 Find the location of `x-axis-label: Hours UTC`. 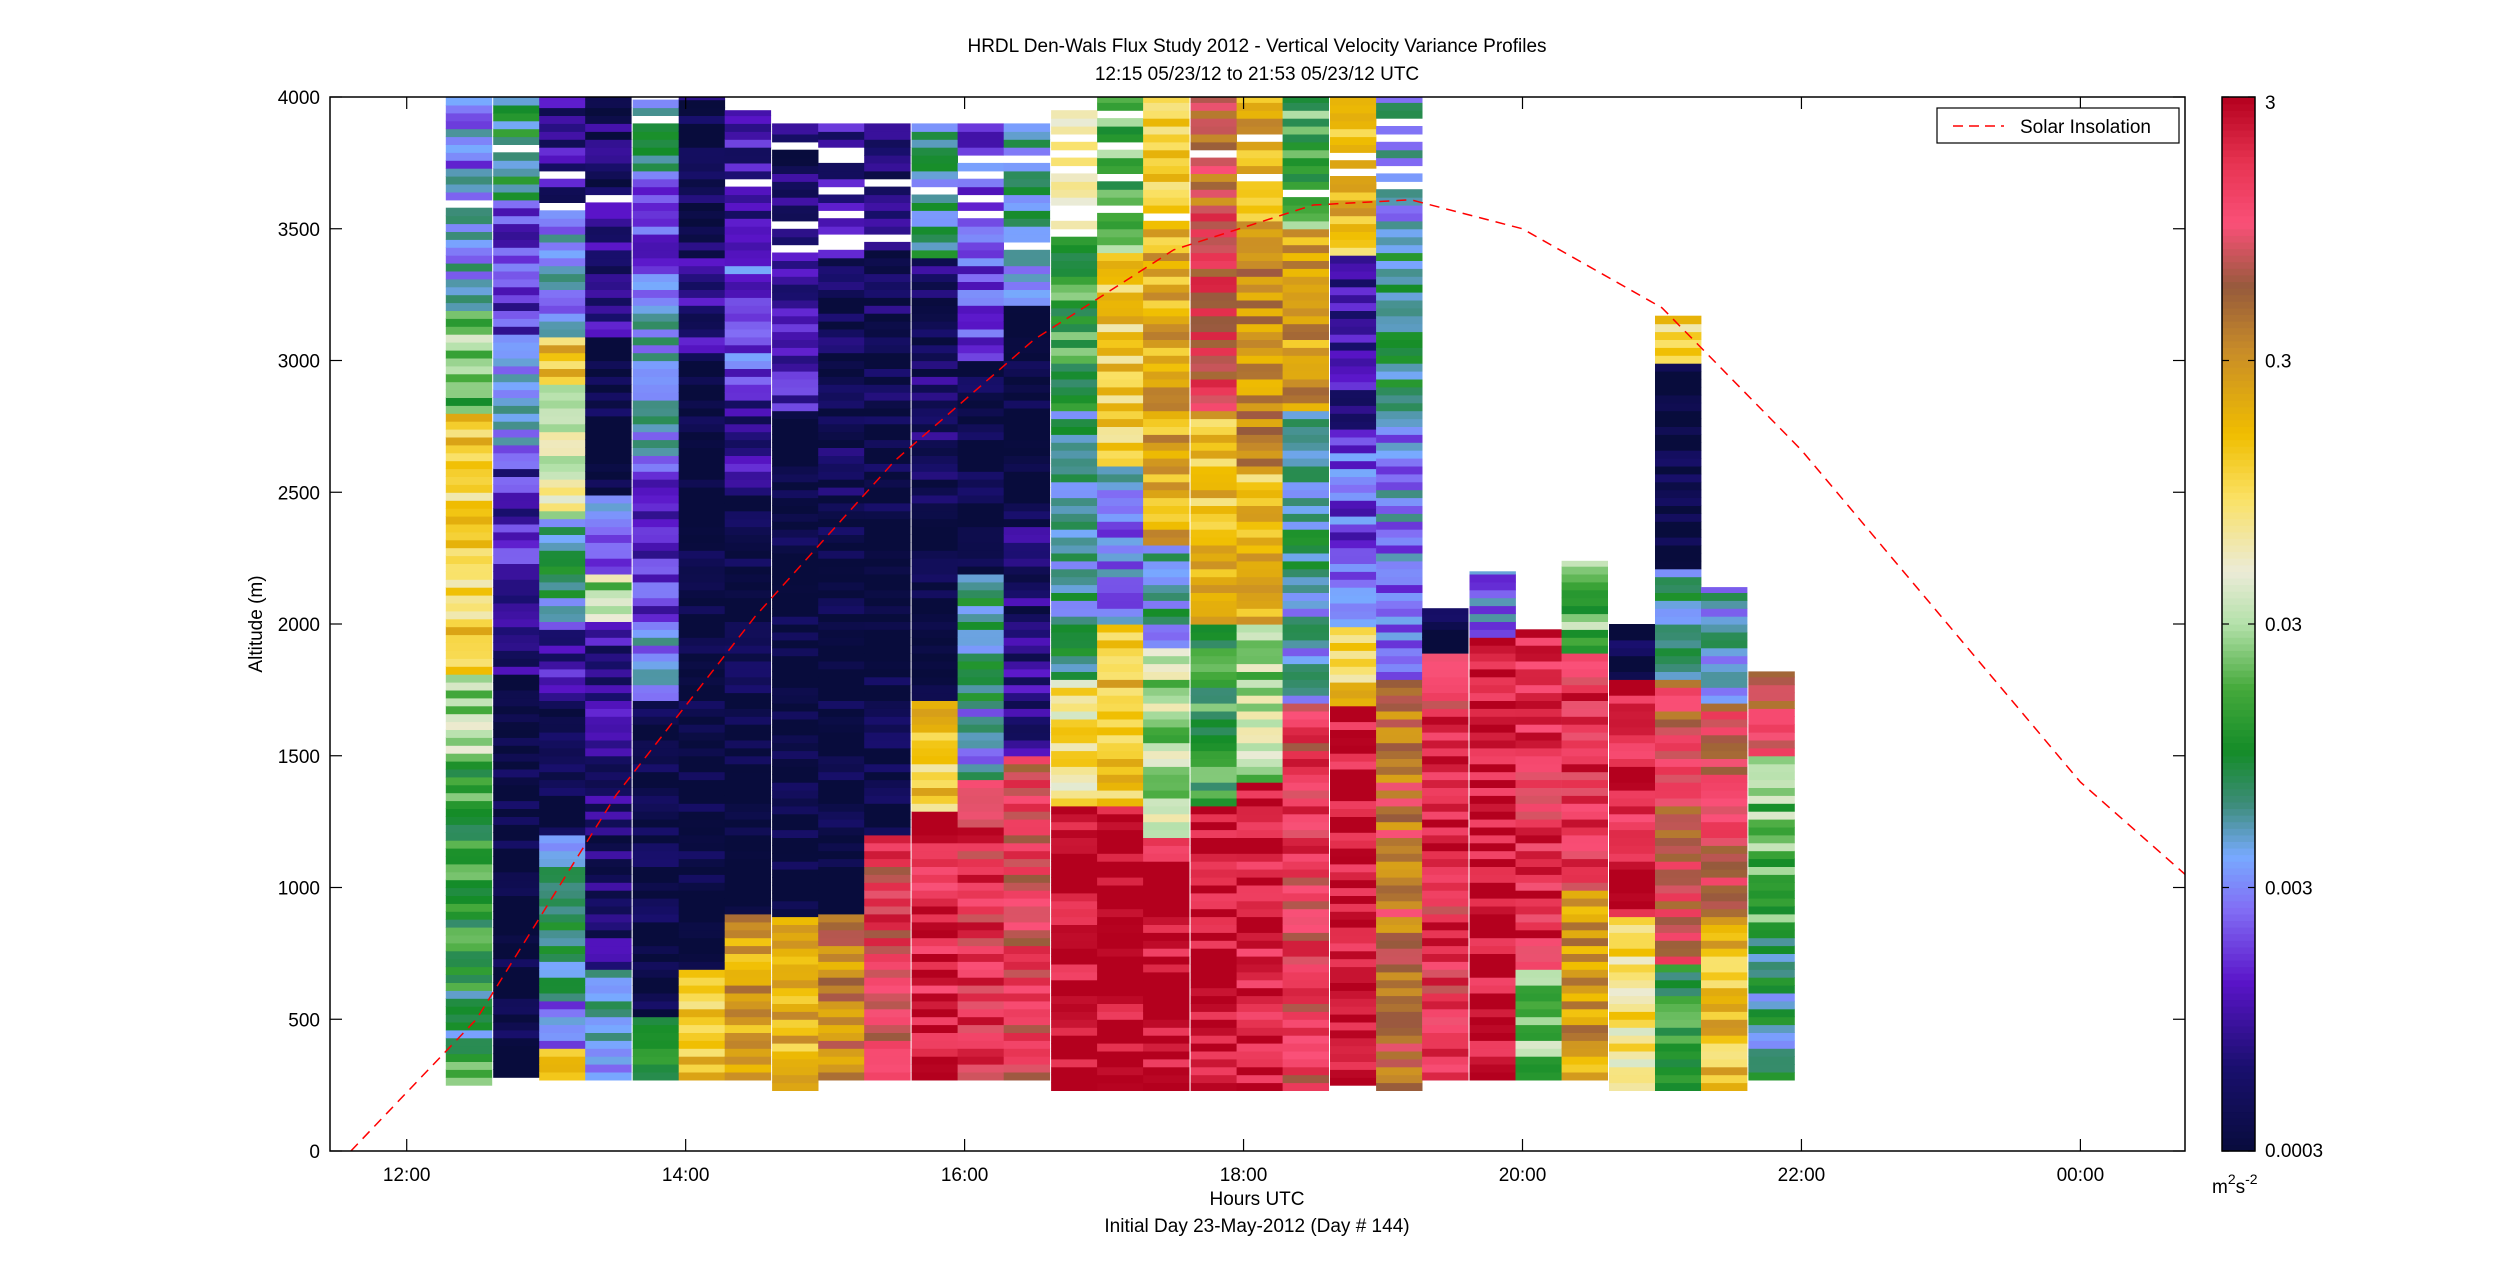

x-axis-label: Hours UTC is located at coordinates (1256, 1199).